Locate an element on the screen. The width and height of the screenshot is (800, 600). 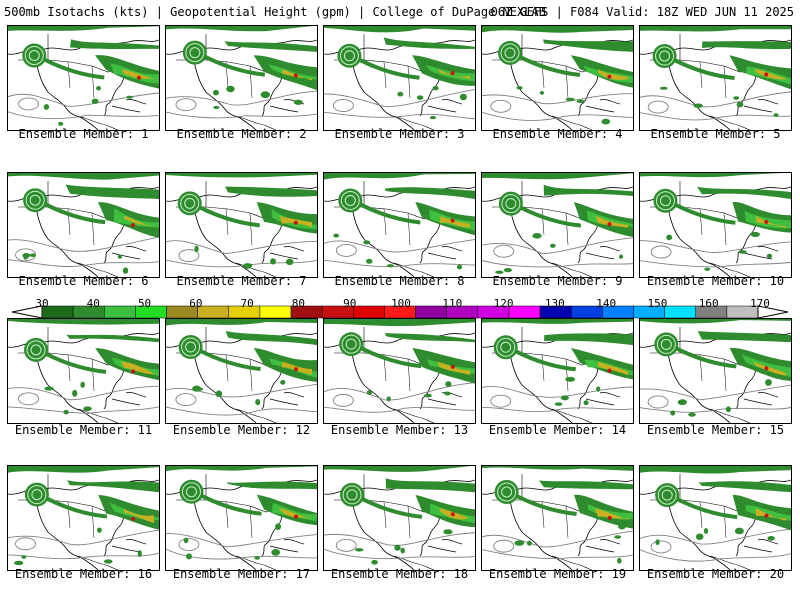
ensemble-member-label: Ensemble Member: 7 is located at coordinates (241, 281).